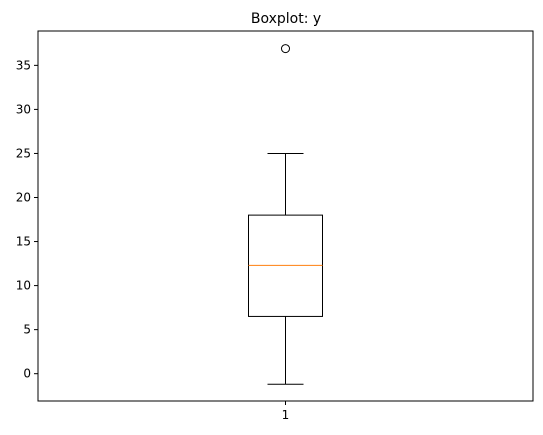  I want to click on x-axis: 1, so click(286, 411).